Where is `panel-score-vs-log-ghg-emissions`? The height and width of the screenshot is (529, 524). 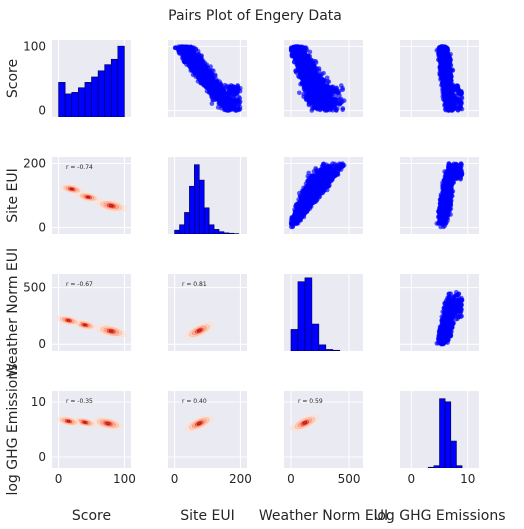
panel-score-vs-log-ghg-emissions is located at coordinates (439, 78).